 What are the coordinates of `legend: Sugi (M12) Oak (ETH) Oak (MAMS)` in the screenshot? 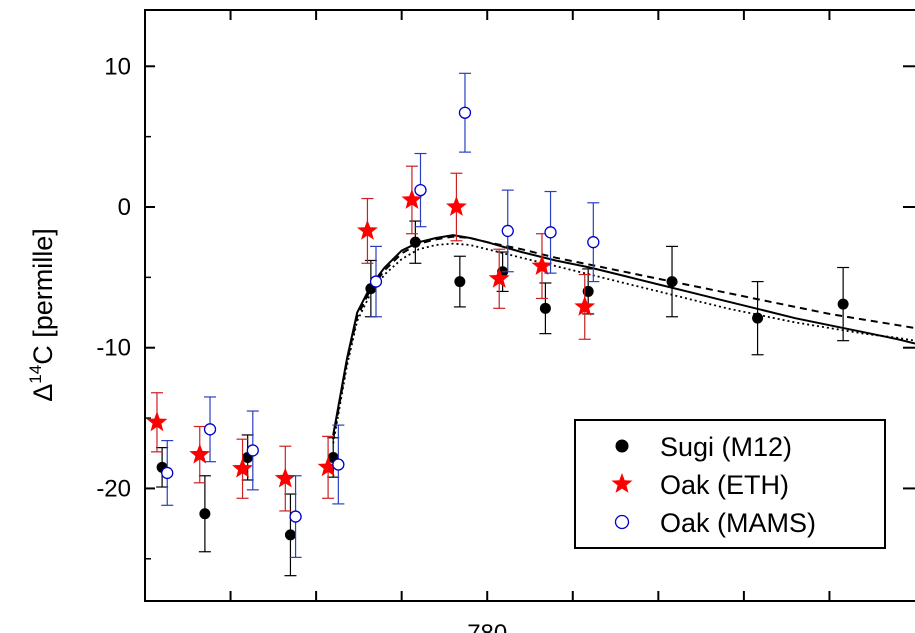 It's located at (730, 484).